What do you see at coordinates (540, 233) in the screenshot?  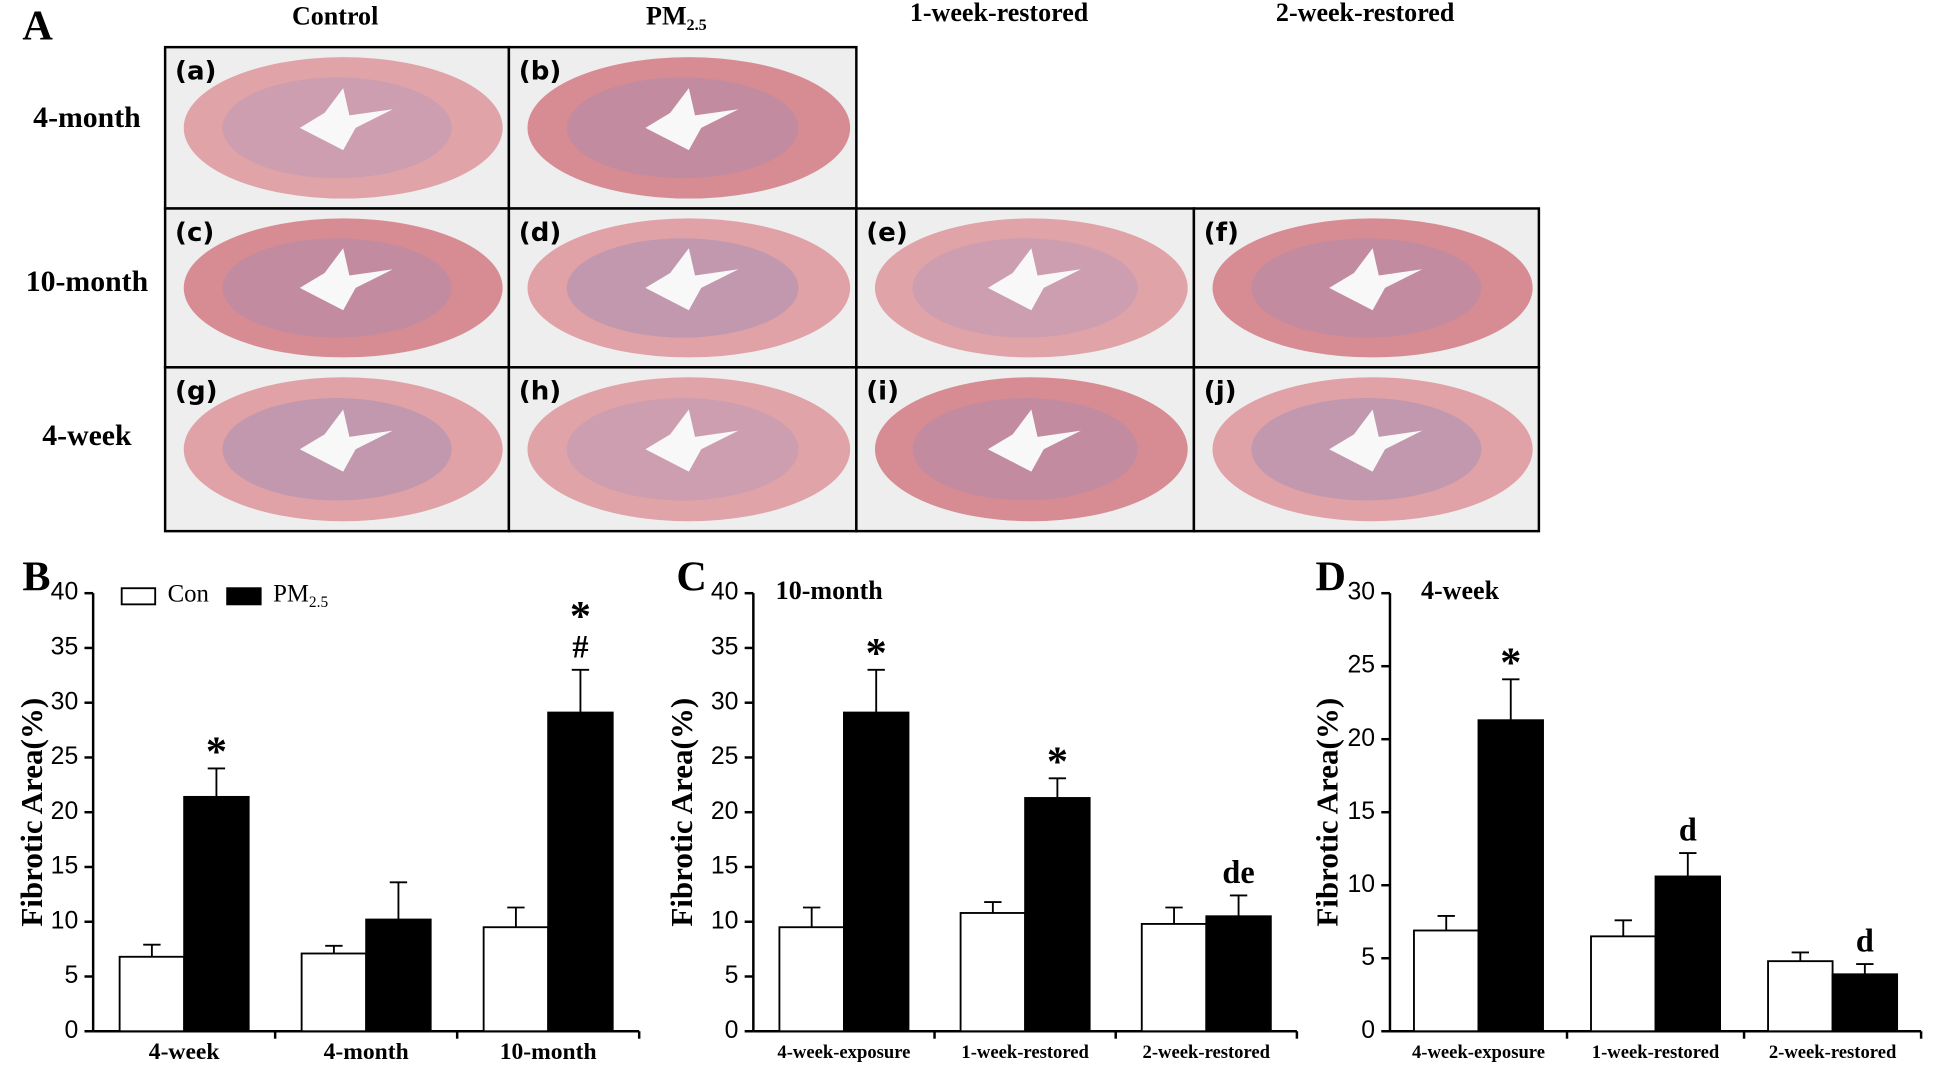 I see `image-label: (d)` at bounding box center [540, 233].